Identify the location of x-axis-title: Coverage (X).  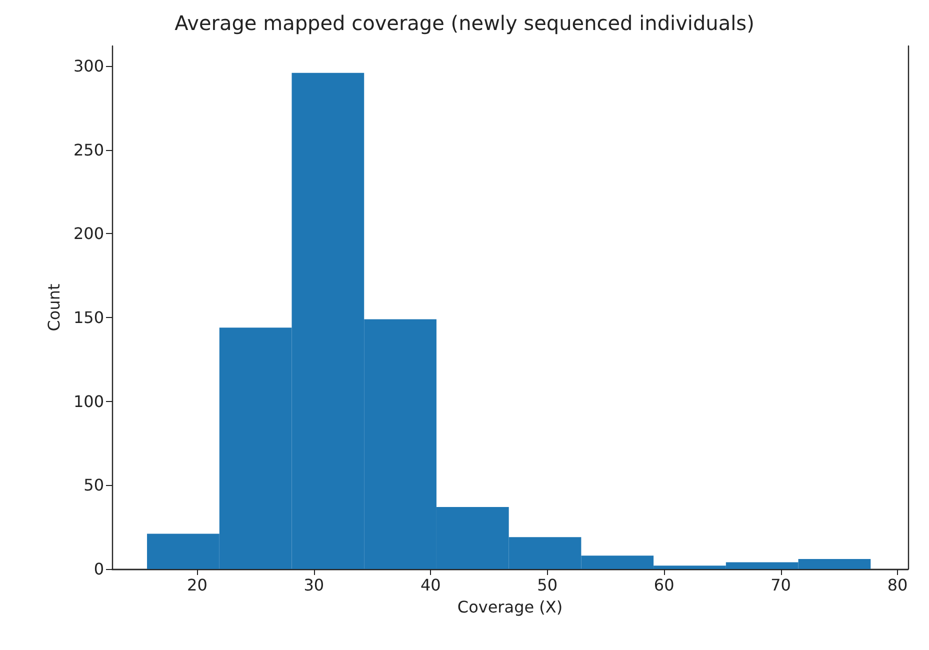
(510, 607).